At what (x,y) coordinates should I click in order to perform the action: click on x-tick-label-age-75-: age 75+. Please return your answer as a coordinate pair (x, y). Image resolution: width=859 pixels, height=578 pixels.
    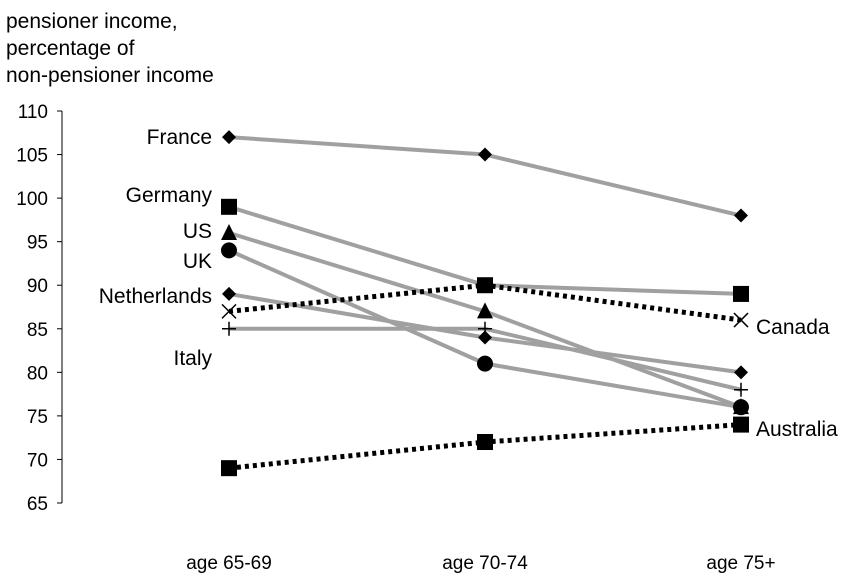
    Looking at the image, I should click on (740, 563).